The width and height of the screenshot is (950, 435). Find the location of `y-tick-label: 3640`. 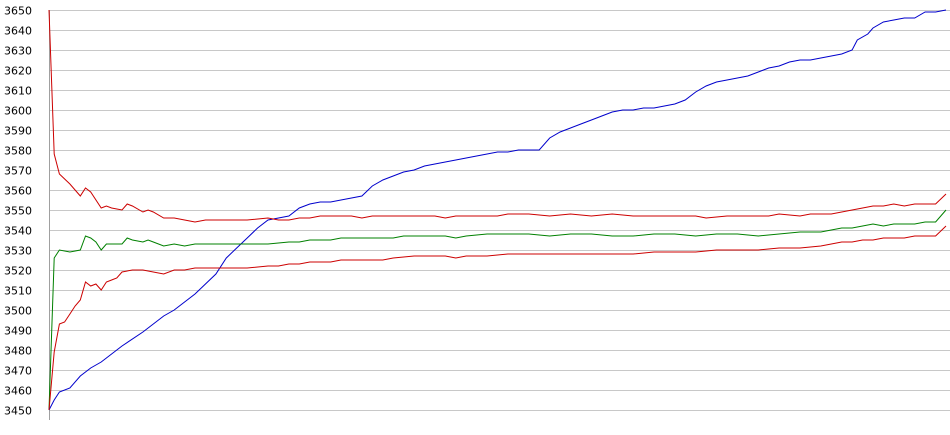

y-tick-label: 3640 is located at coordinates (18, 31).